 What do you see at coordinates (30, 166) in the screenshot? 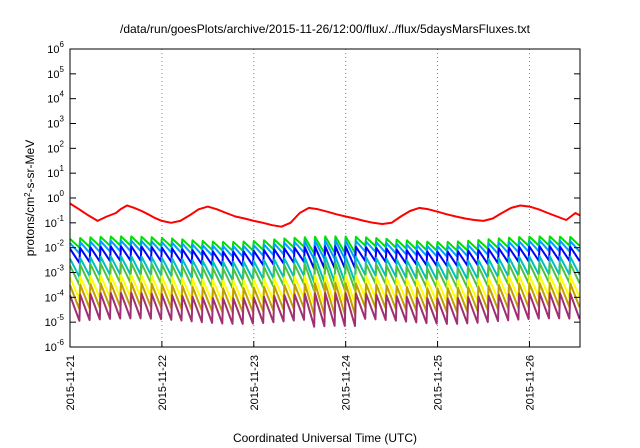
I see `y-axis-label-post: -s-sr-MeV` at bounding box center [30, 166].